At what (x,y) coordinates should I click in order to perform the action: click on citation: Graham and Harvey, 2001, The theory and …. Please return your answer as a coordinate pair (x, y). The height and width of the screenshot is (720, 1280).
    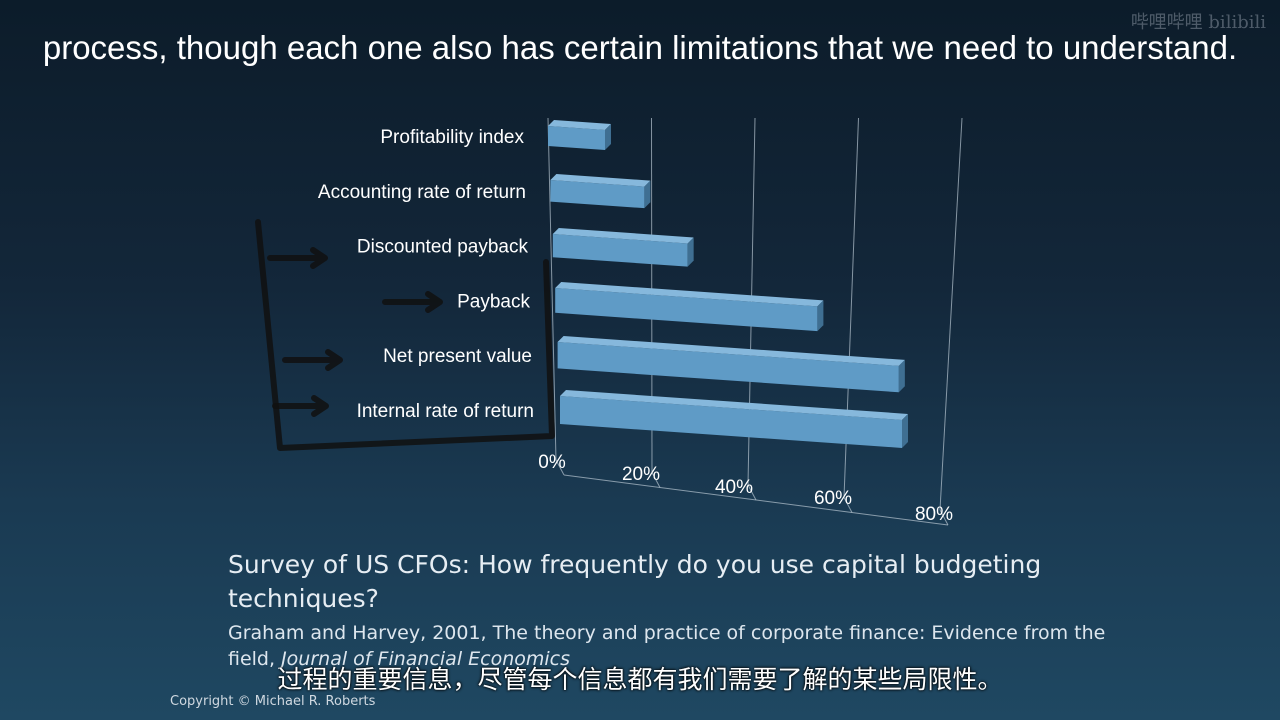
    Looking at the image, I should click on (678, 646).